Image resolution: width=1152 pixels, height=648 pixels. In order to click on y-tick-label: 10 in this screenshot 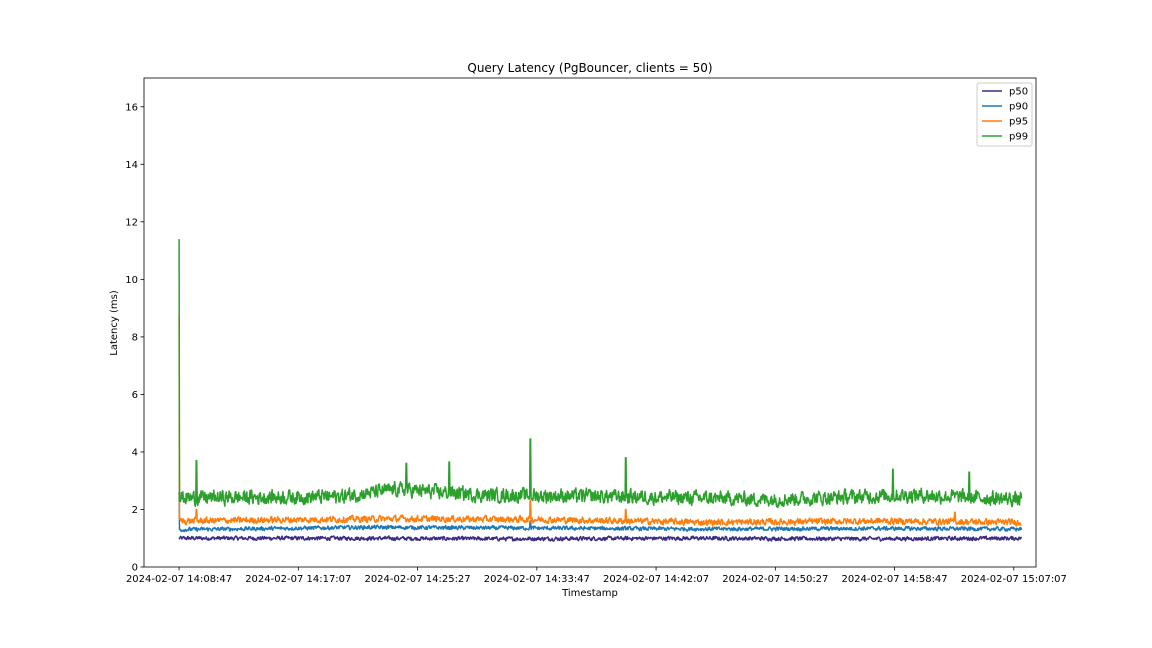, I will do `click(131, 280)`.